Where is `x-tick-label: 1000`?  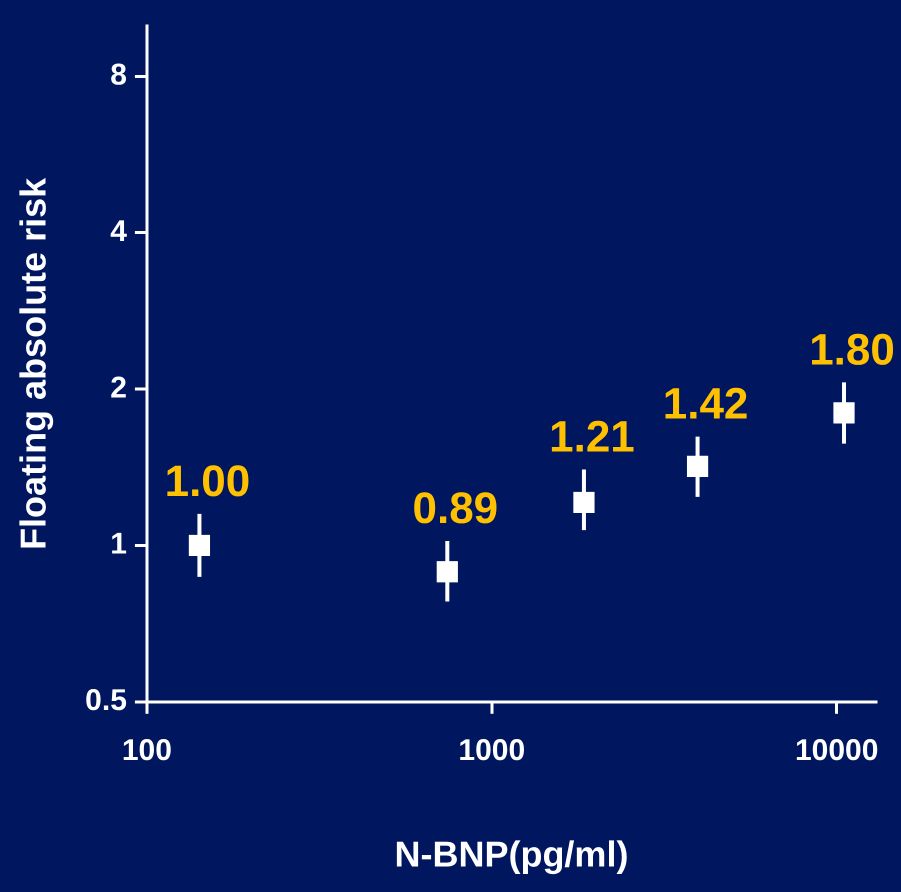 x-tick-label: 1000 is located at coordinates (492, 751).